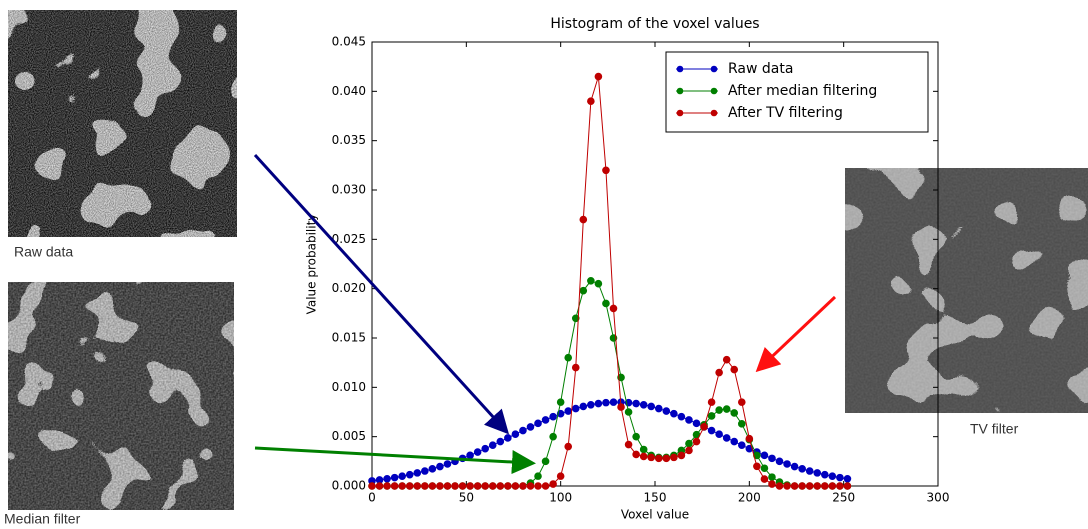 The width and height of the screenshot is (1088, 529). I want to click on median-image, so click(121, 396).